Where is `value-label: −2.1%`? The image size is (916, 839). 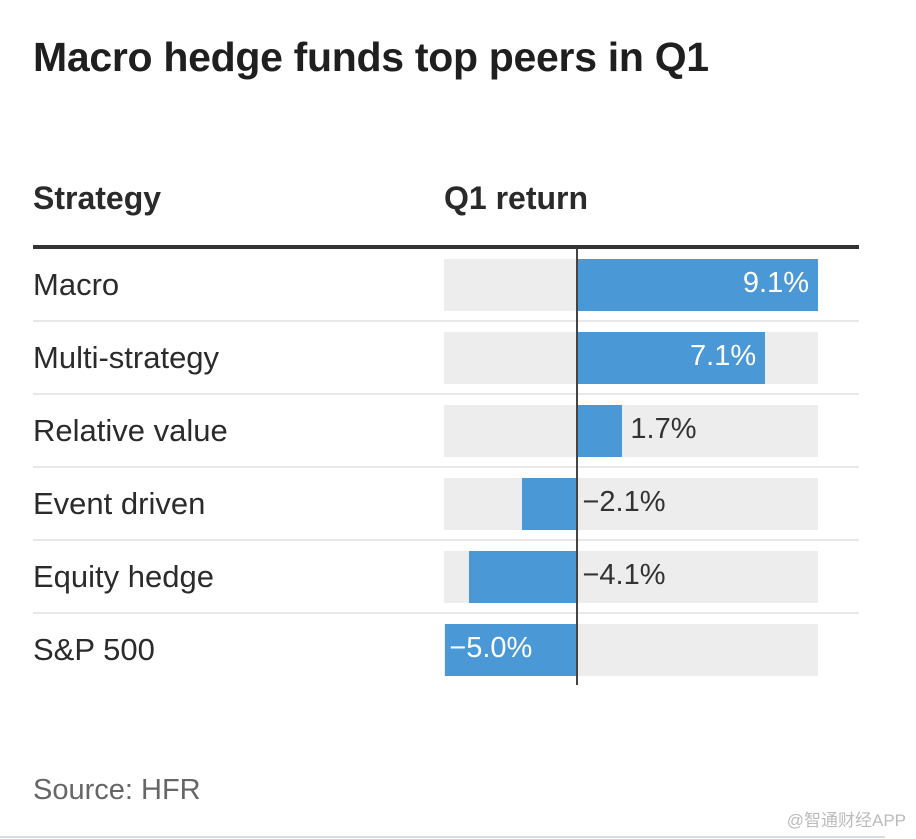 value-label: −2.1% is located at coordinates (624, 502).